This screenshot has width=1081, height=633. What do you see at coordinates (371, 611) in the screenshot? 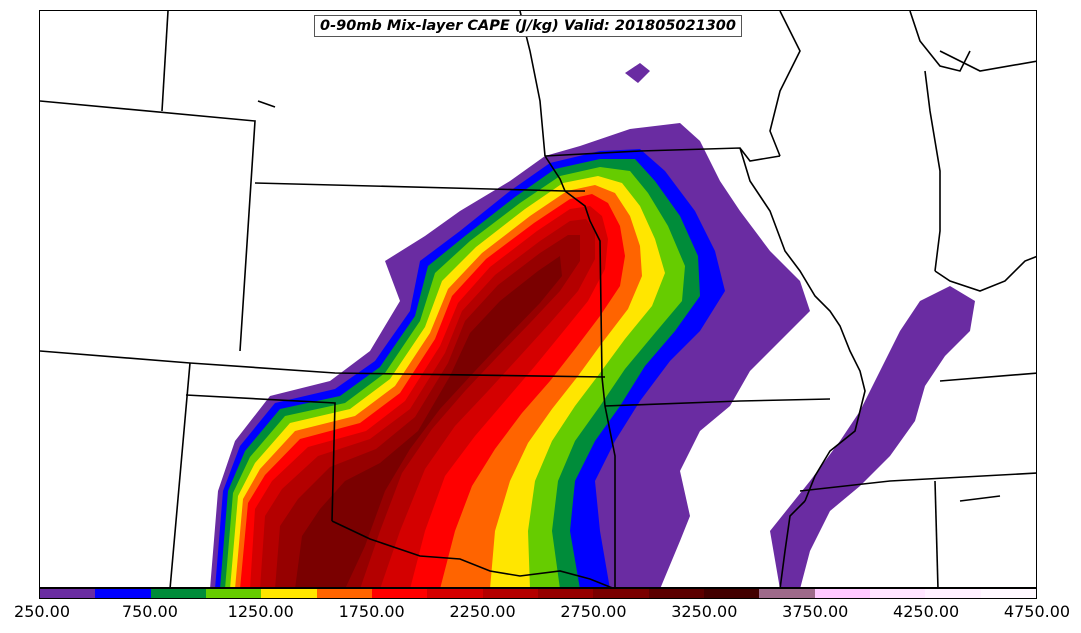
I see `colorbar-tick-label: 1750.00` at bounding box center [371, 611].